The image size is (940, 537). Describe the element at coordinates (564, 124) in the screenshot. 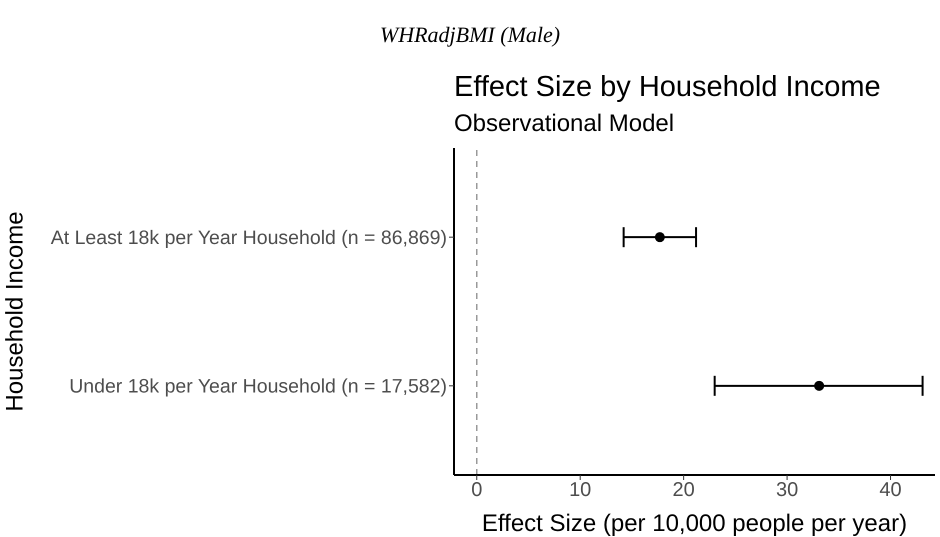

I see `chart-subtitle: Observational Model` at that location.